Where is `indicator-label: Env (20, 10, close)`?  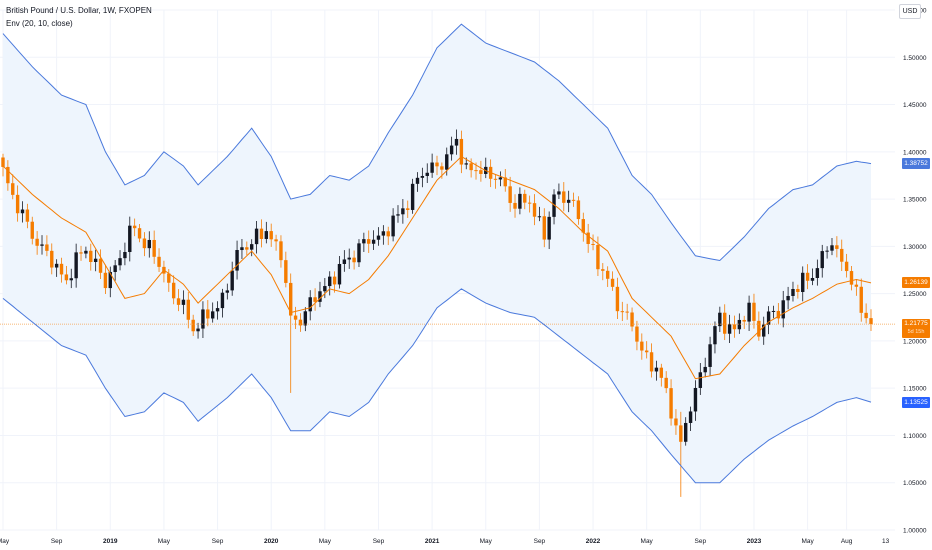 indicator-label: Env (20, 10, close) is located at coordinates (39, 23).